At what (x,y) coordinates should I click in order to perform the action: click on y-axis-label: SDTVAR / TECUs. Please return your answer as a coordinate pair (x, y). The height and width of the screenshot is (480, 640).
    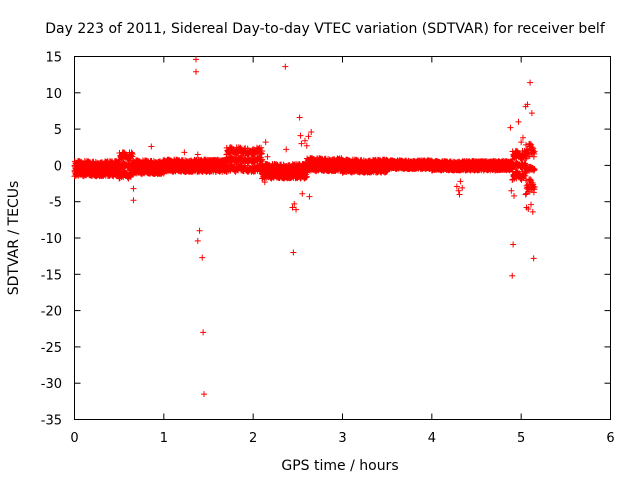
    Looking at the image, I should click on (14, 238).